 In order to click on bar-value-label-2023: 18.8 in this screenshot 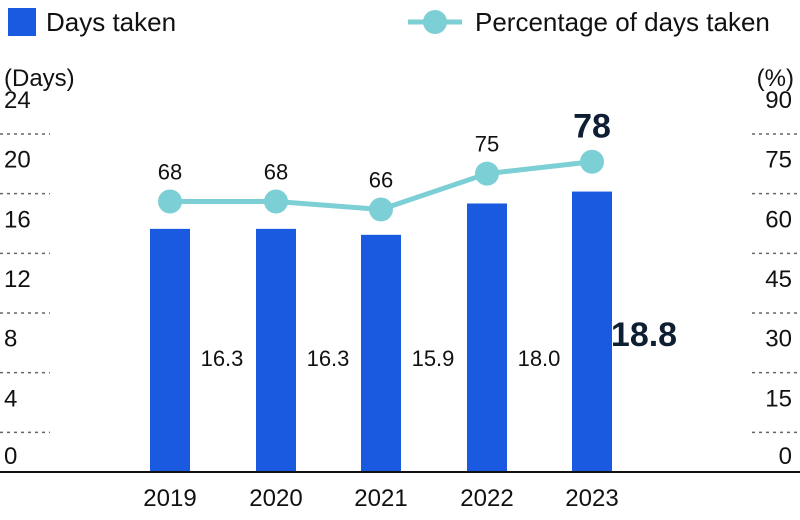, I will do `click(644, 335)`.